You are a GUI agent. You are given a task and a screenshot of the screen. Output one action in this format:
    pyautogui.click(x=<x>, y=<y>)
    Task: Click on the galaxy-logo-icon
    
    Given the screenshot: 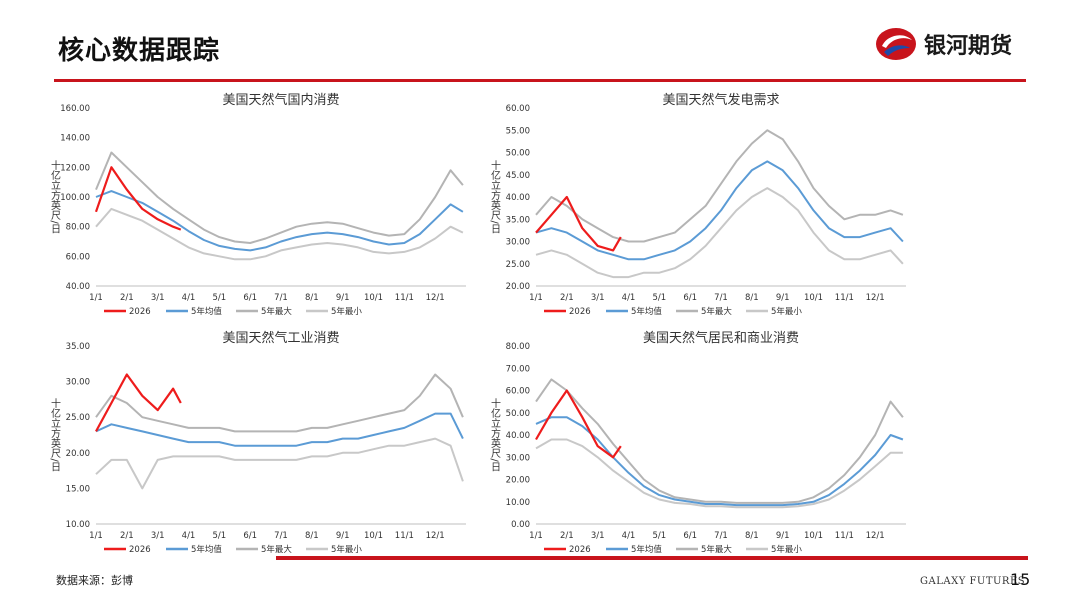 What is the action you would take?
    pyautogui.click(x=896, y=44)
    